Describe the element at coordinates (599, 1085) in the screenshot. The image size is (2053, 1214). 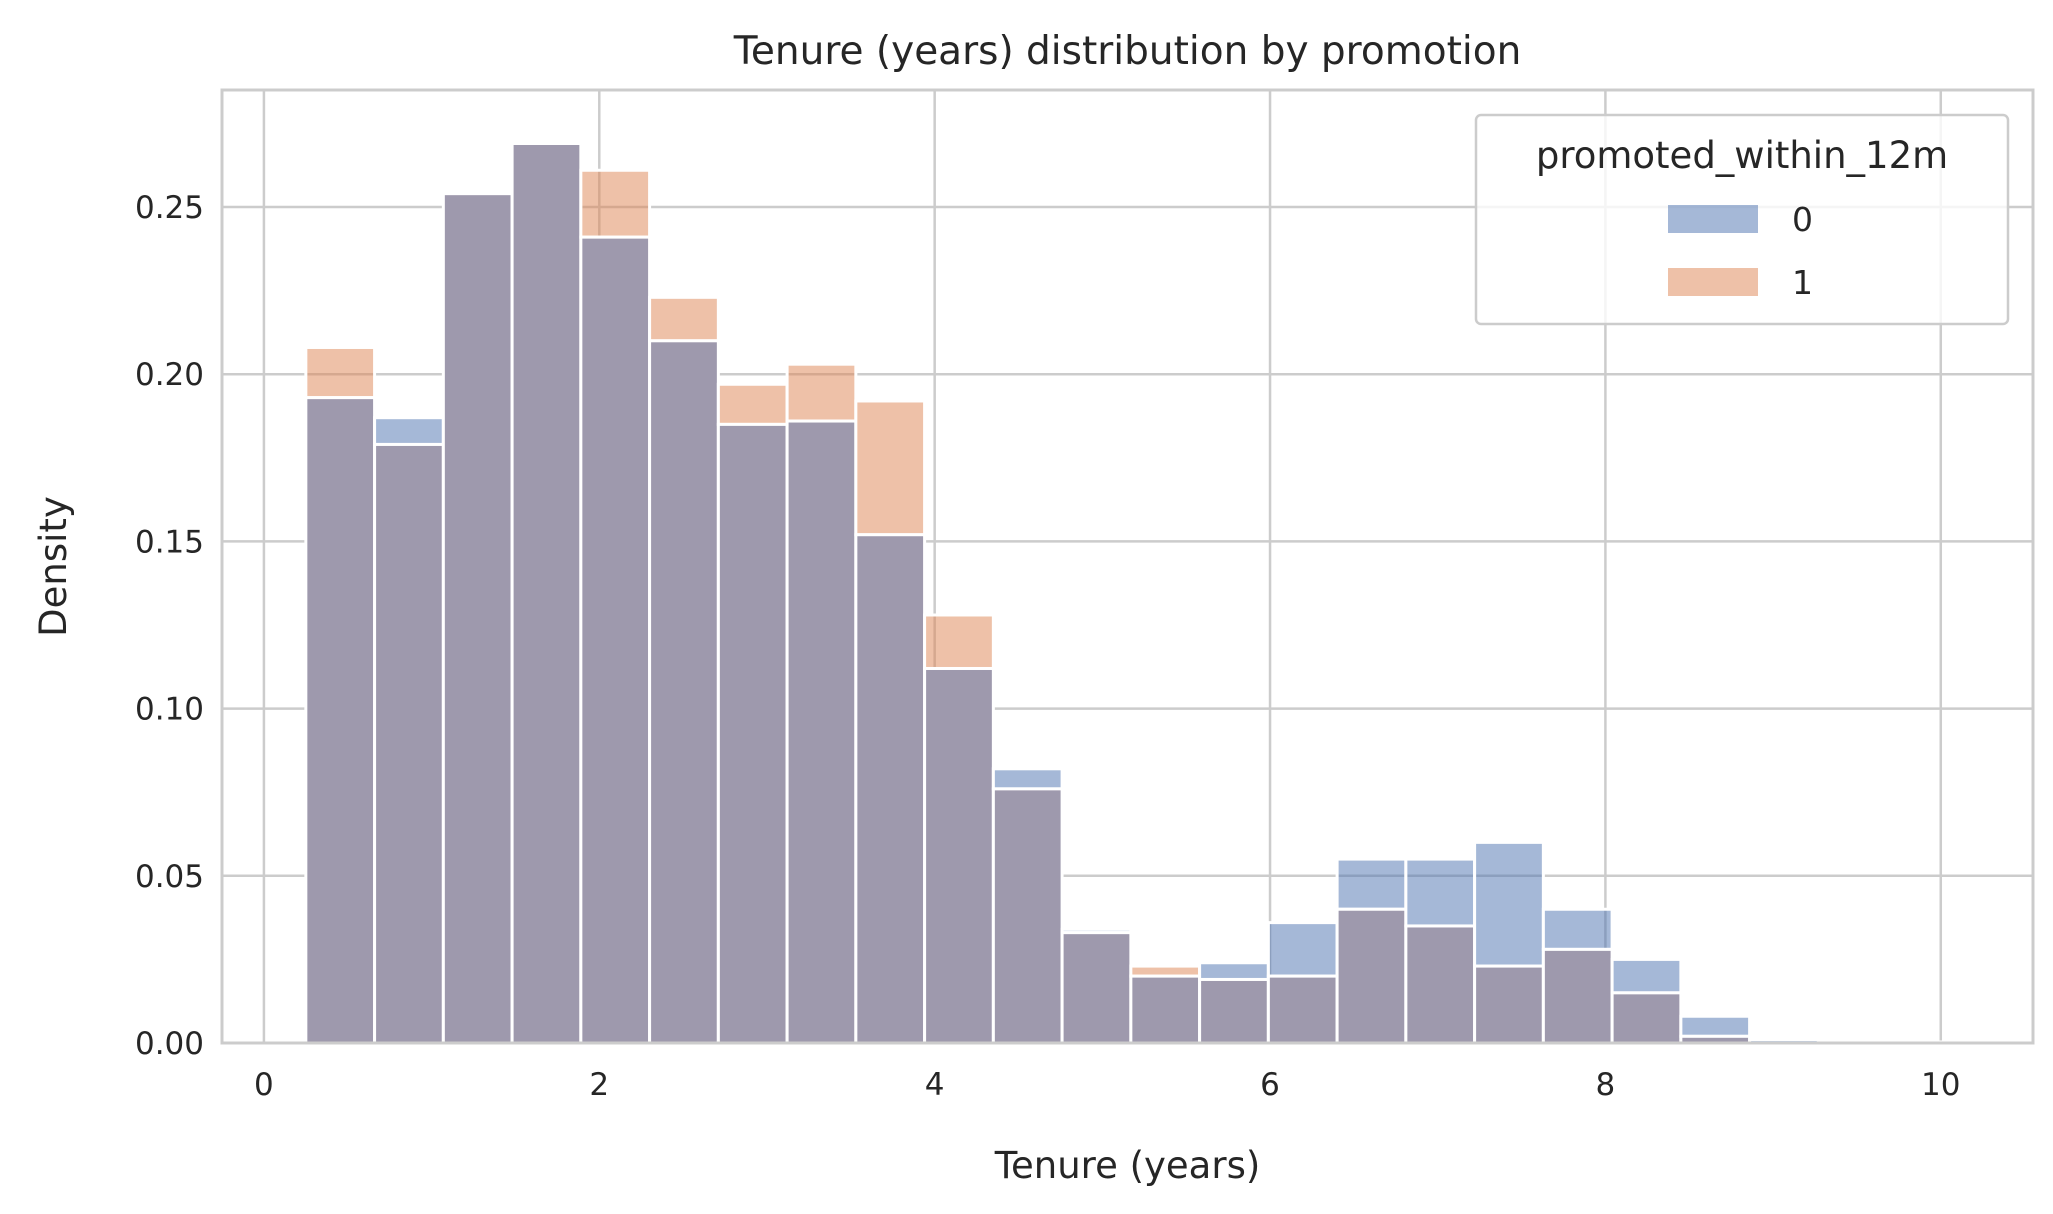
I see `x-tick-label-1: 2` at that location.